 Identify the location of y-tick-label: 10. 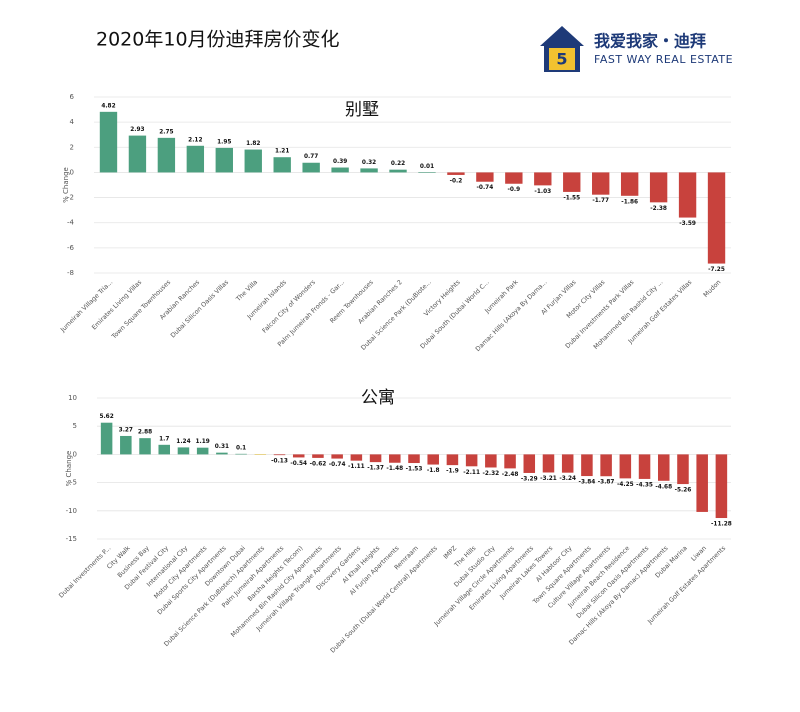
(72, 398).